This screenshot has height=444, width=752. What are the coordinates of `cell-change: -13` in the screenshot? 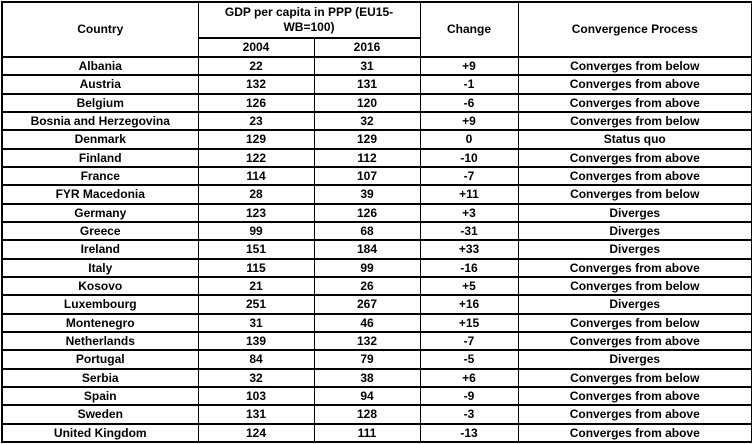 It's located at (469, 433).